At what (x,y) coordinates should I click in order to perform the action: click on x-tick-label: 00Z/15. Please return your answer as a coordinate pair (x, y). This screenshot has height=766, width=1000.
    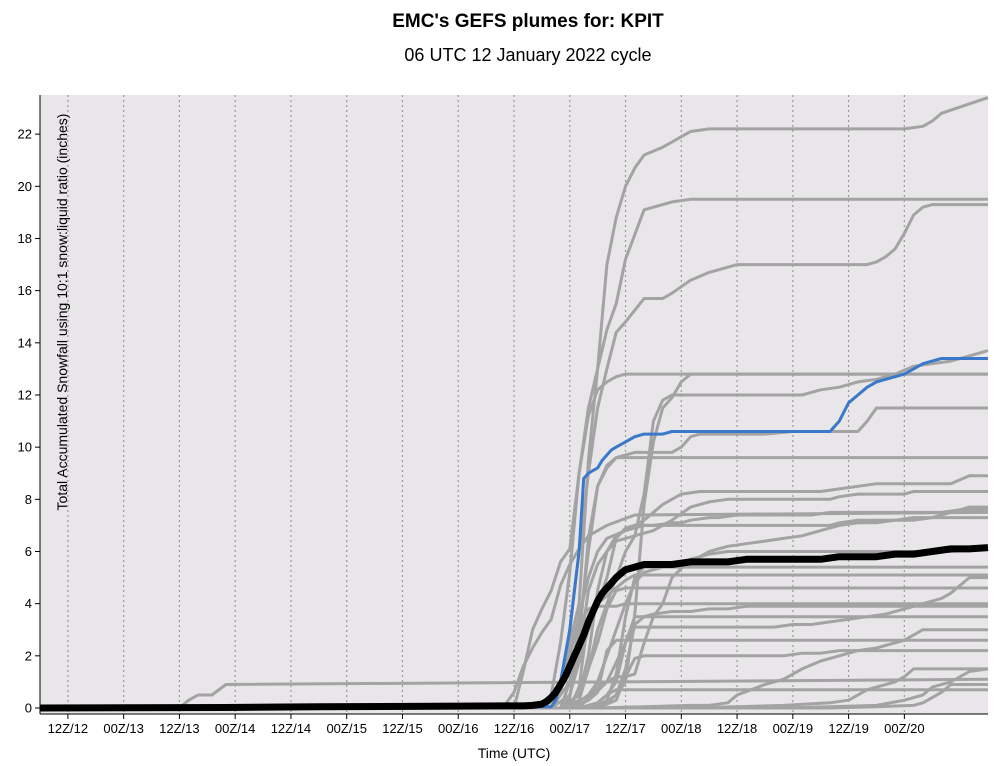
    Looking at the image, I should click on (346, 728).